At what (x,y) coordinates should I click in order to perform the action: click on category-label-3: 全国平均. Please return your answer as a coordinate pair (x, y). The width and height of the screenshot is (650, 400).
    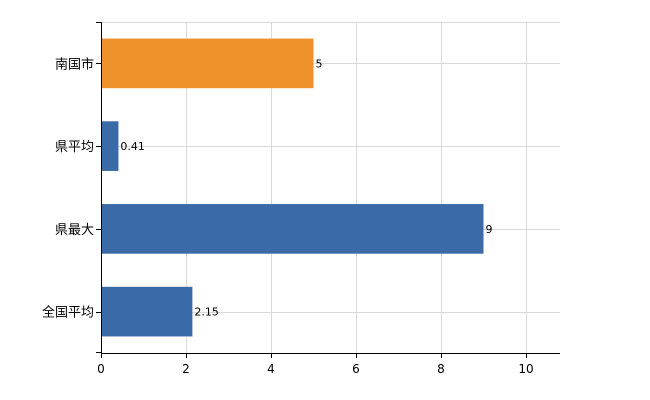
    Looking at the image, I should click on (68, 313).